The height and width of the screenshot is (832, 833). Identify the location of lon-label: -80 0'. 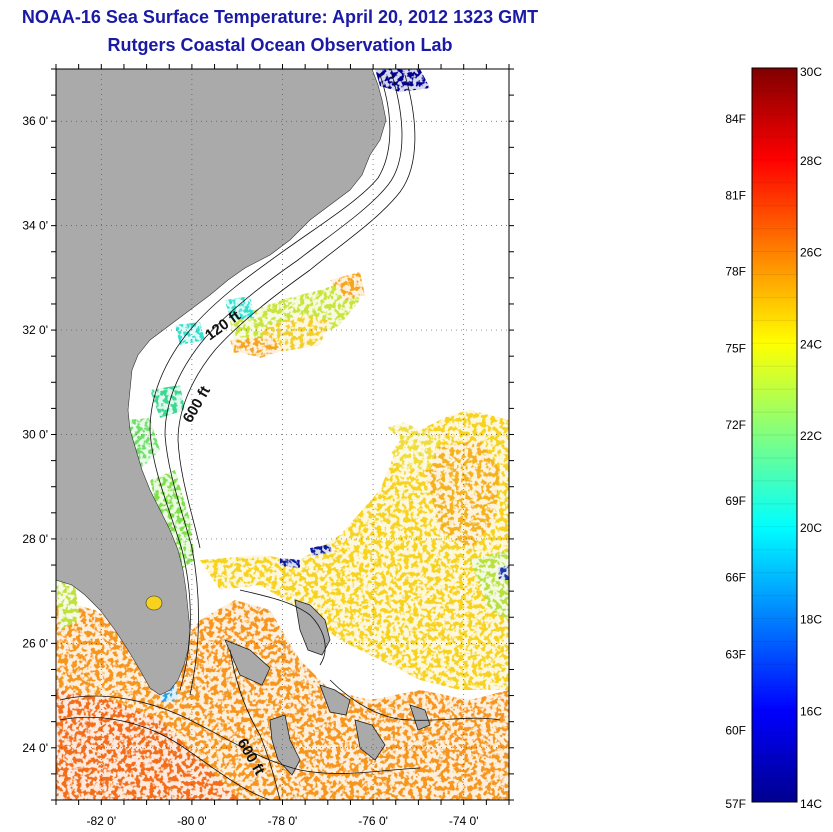
(192, 821).